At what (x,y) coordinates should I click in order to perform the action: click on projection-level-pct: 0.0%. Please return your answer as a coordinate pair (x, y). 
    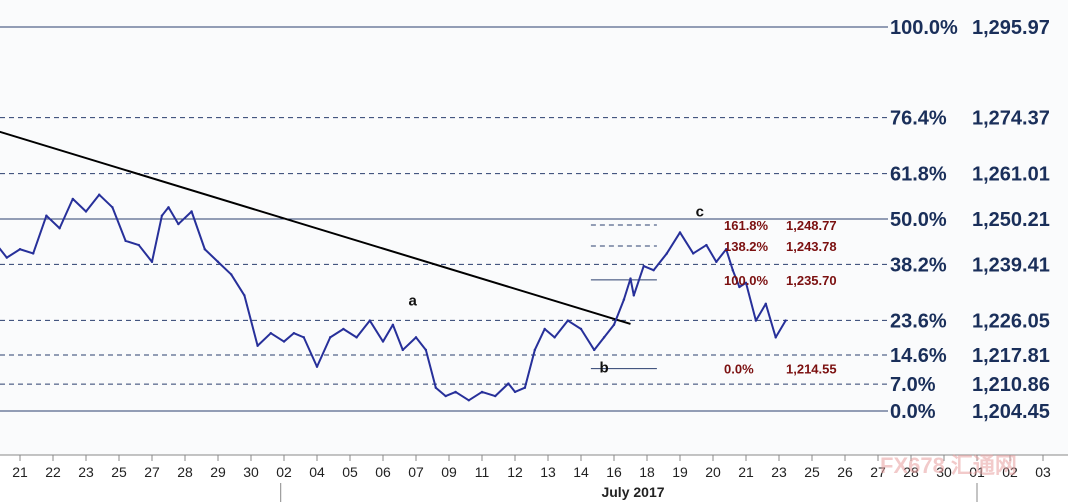
    Looking at the image, I should click on (739, 369).